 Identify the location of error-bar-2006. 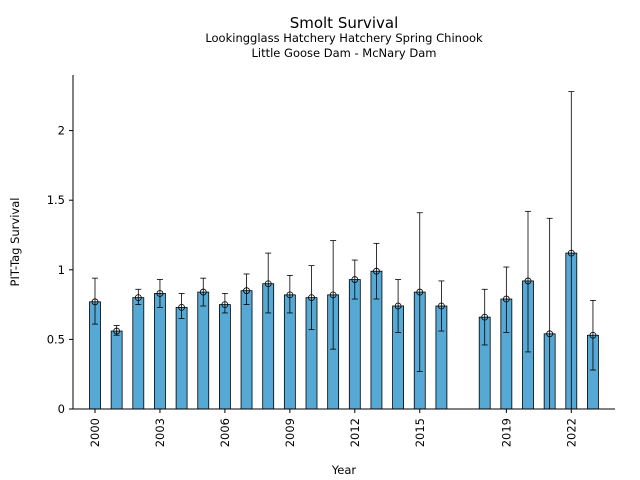
(224, 303).